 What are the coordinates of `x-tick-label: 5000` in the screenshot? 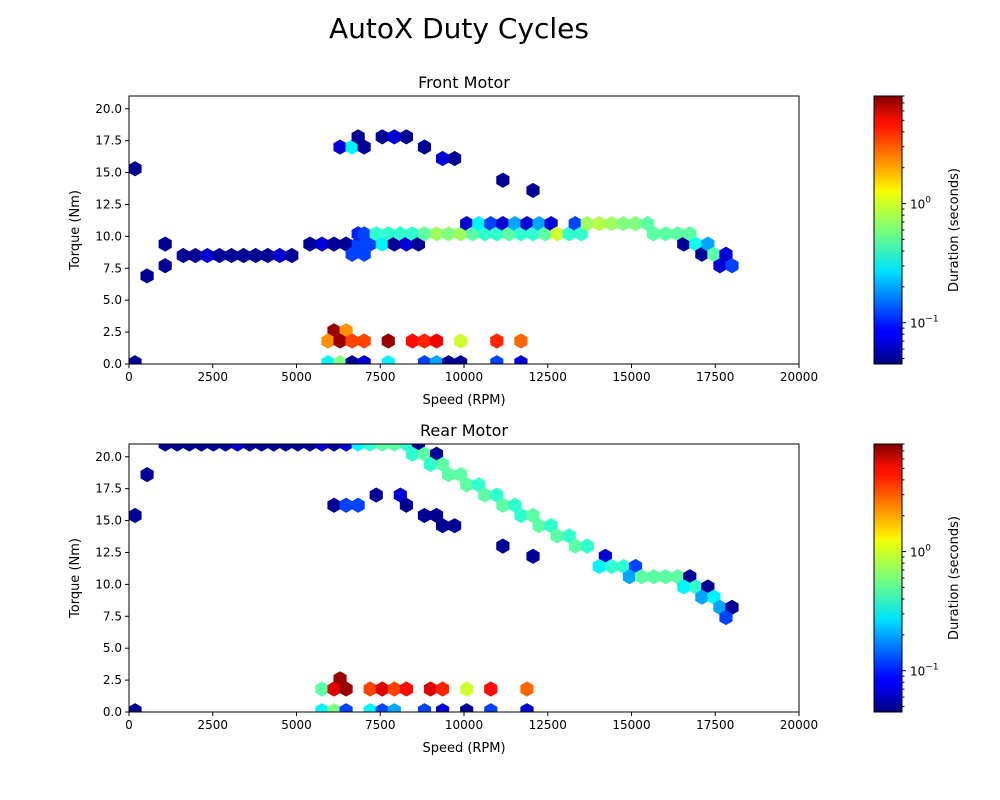 It's located at (296, 377).